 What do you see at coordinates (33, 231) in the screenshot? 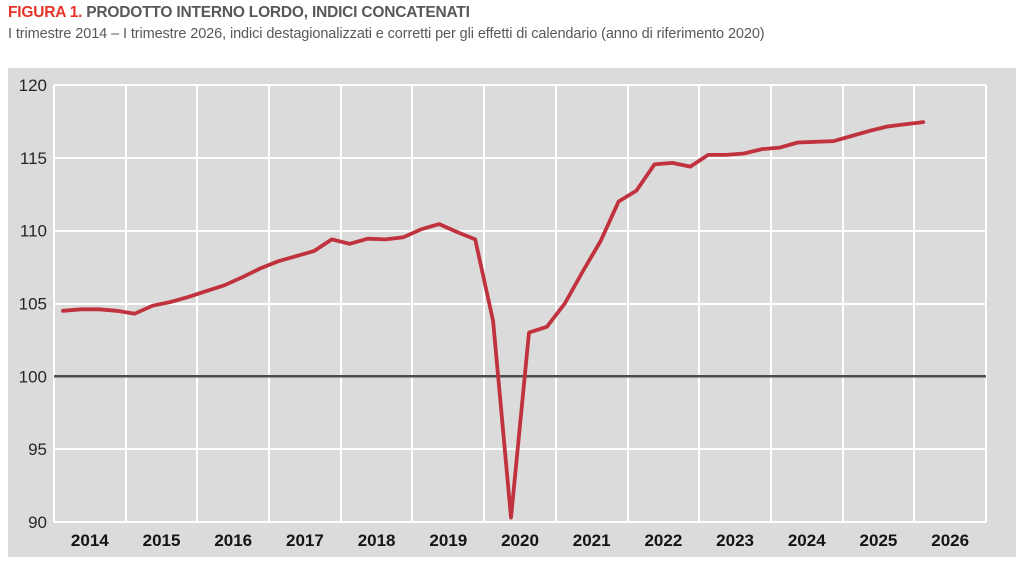
I see `y-tick-110: 110` at bounding box center [33, 231].